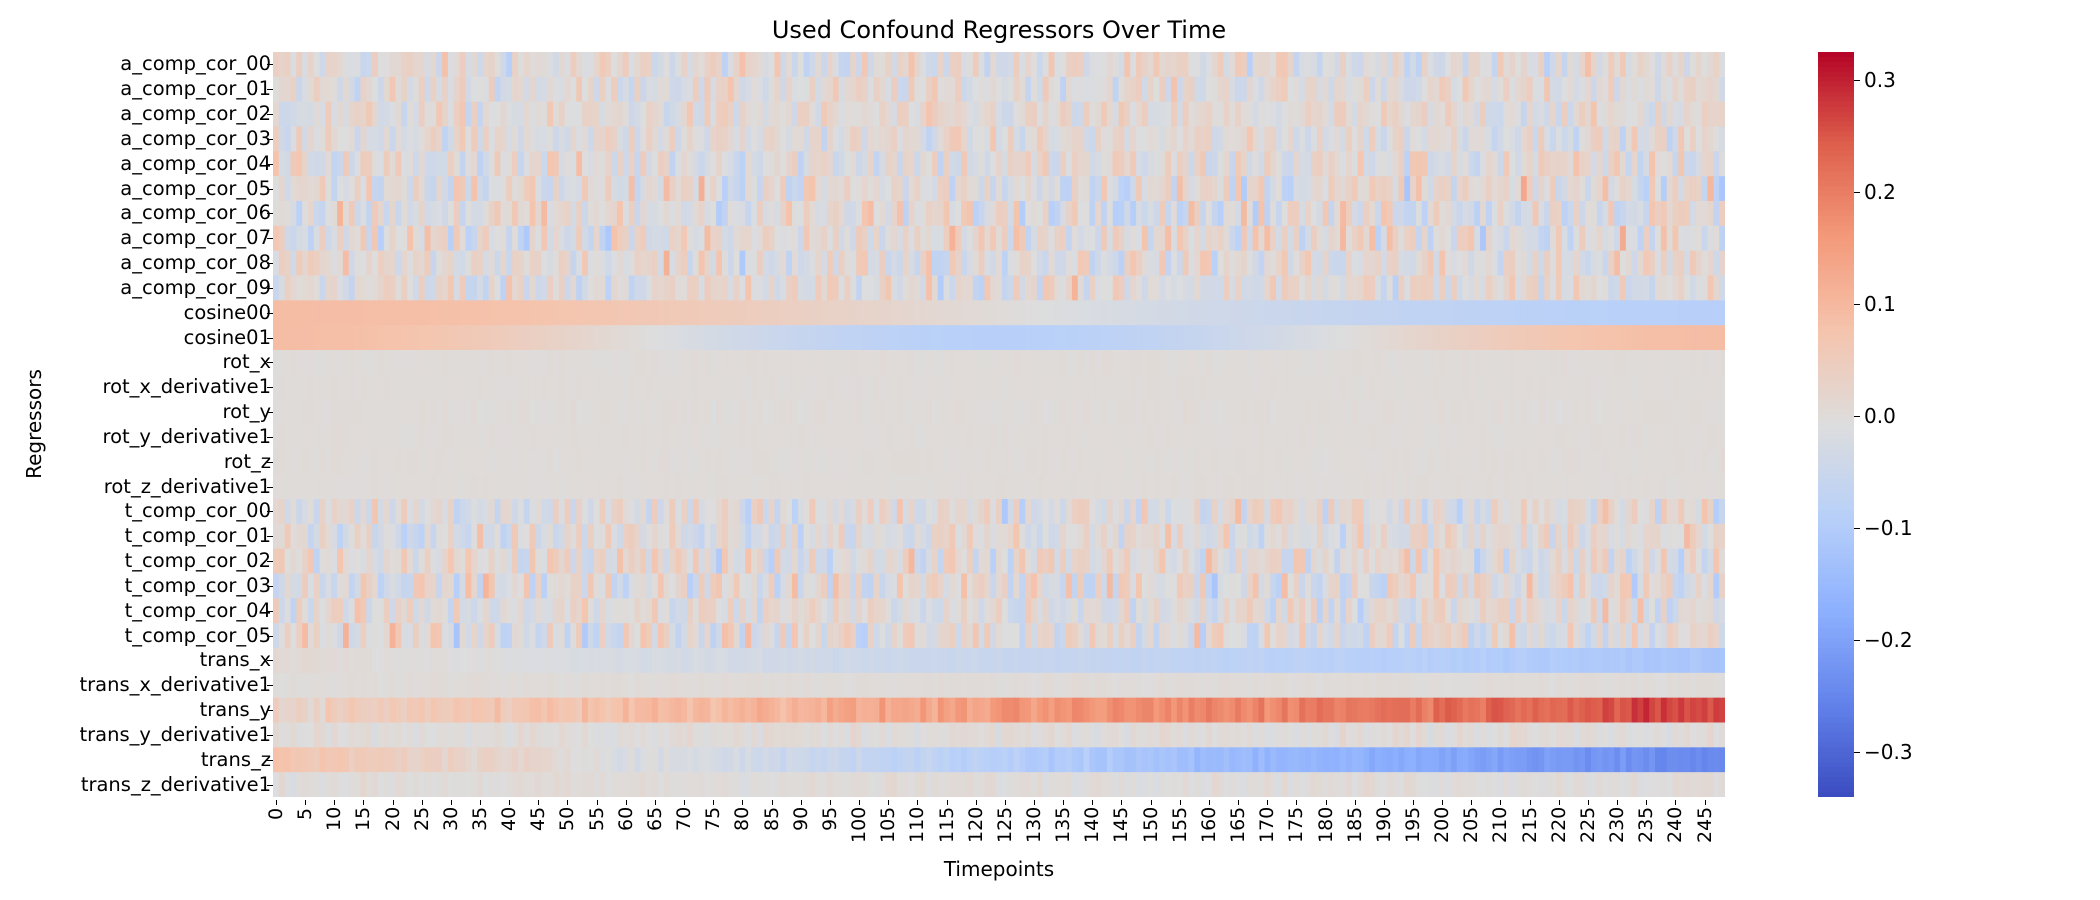 This screenshot has height=900, width=2100. Describe the element at coordinates (999, 313) in the screenshot. I see `heatmap-row-cosine00` at that location.